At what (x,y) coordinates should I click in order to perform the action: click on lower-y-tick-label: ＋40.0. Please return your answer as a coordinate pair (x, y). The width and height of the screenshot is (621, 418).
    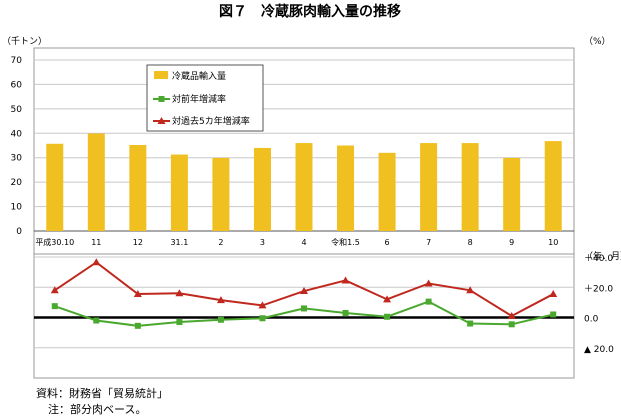
    Looking at the image, I should click on (598, 258).